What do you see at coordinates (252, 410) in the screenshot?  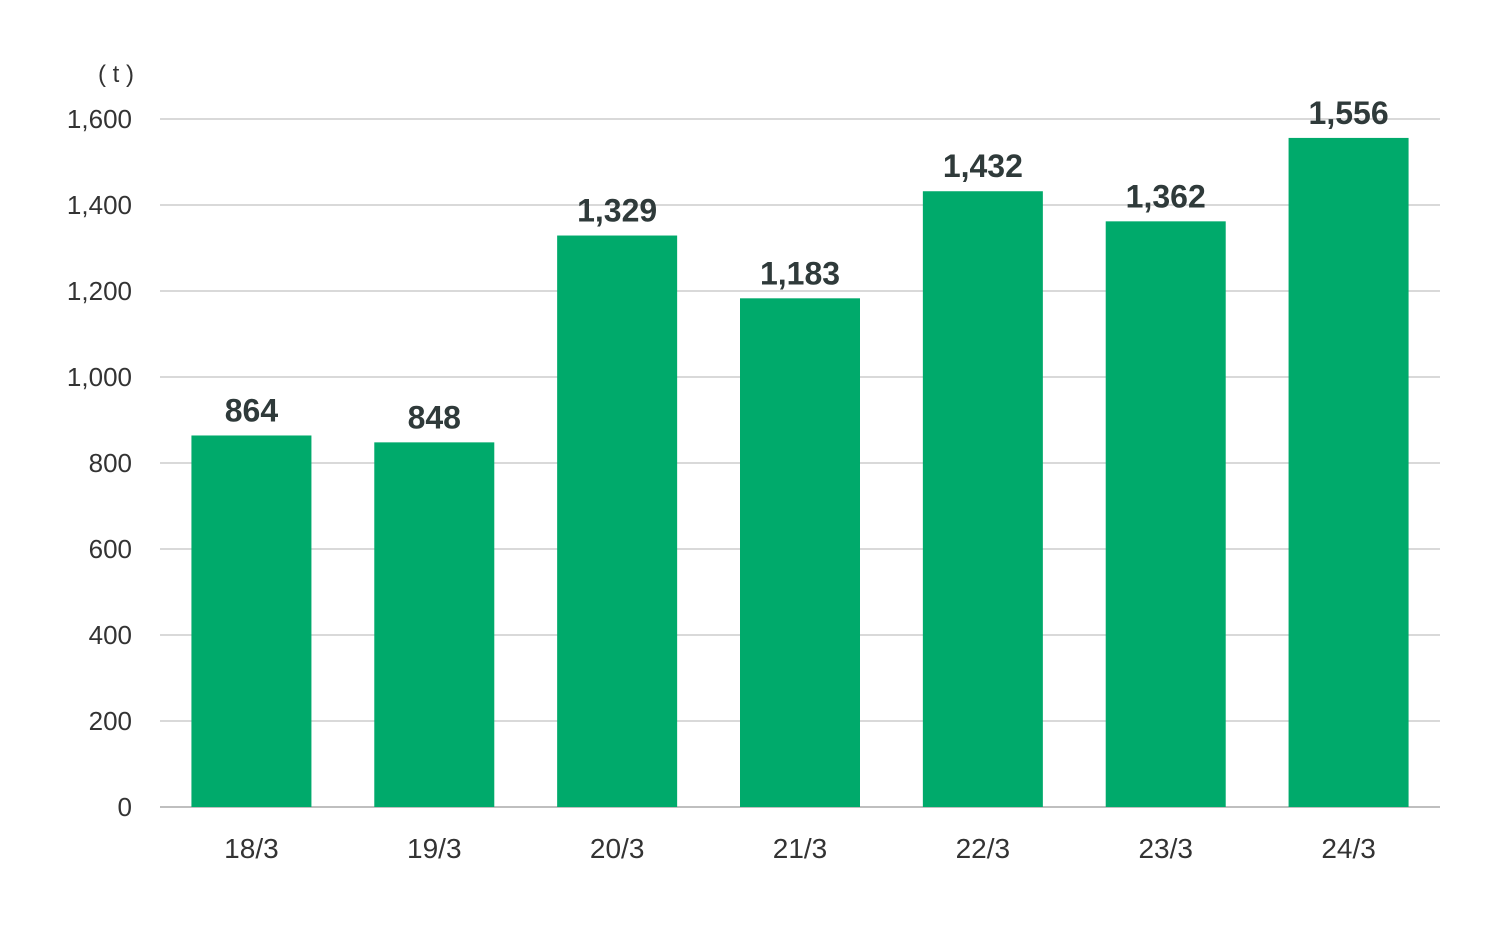 I see `data-label: 864` at bounding box center [252, 410].